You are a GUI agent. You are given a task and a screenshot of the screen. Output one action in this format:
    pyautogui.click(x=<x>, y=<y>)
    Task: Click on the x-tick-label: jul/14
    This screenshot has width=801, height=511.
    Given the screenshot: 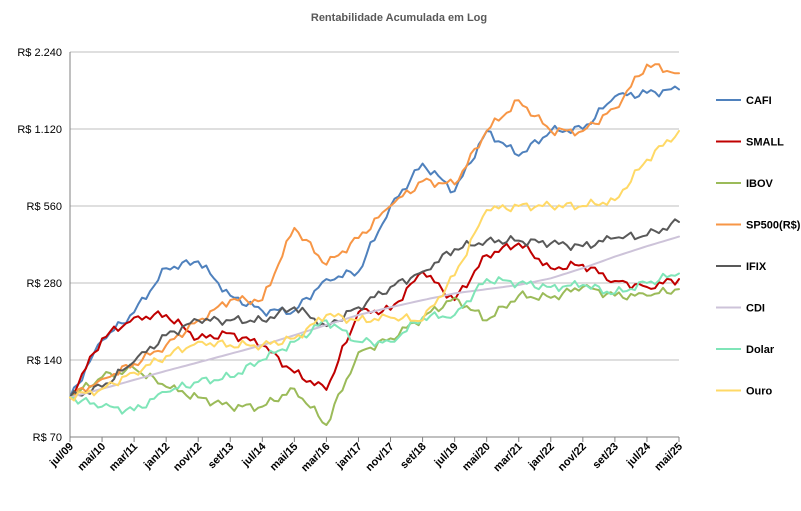 What is the action you would take?
    pyautogui.click(x=254, y=455)
    